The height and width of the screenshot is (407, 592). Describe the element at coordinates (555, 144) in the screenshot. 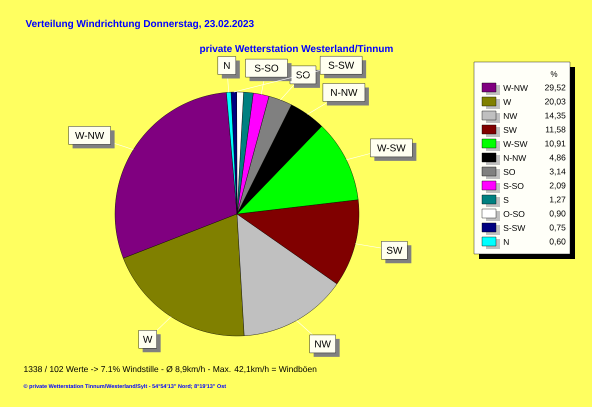

I see `data-label: 10,91` at that location.